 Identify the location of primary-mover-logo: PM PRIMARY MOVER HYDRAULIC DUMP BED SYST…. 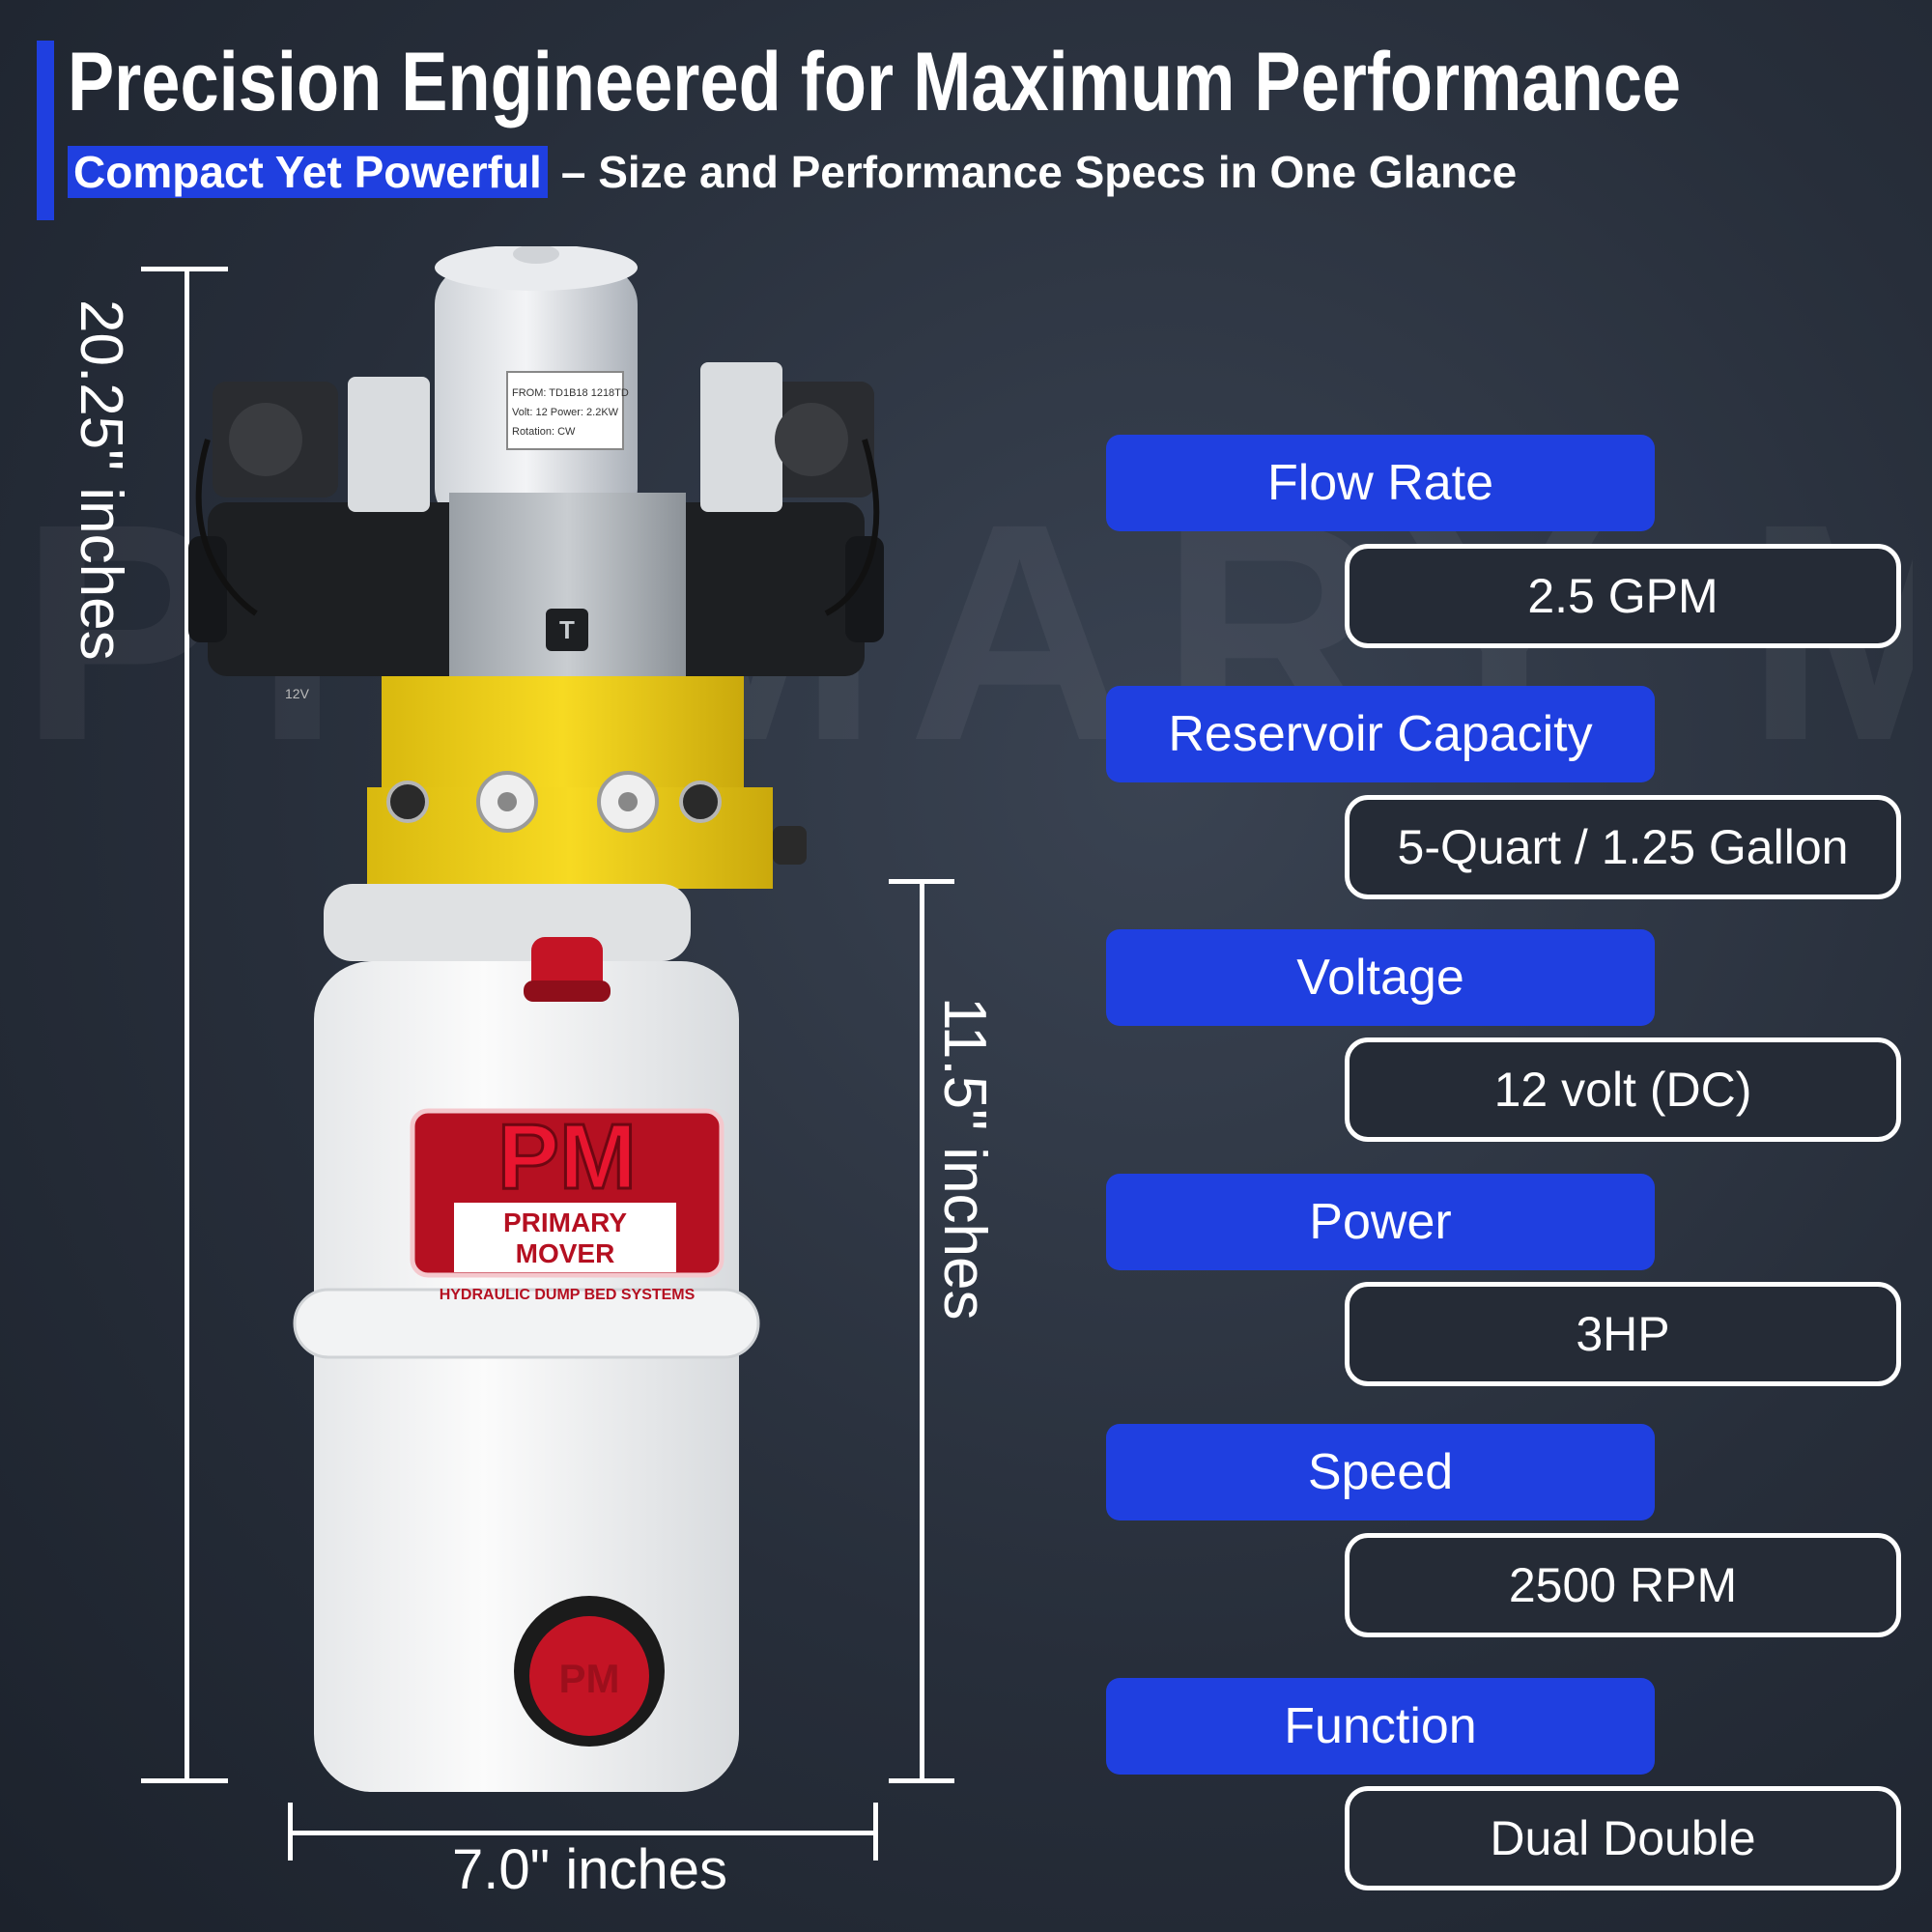
(567, 1203).